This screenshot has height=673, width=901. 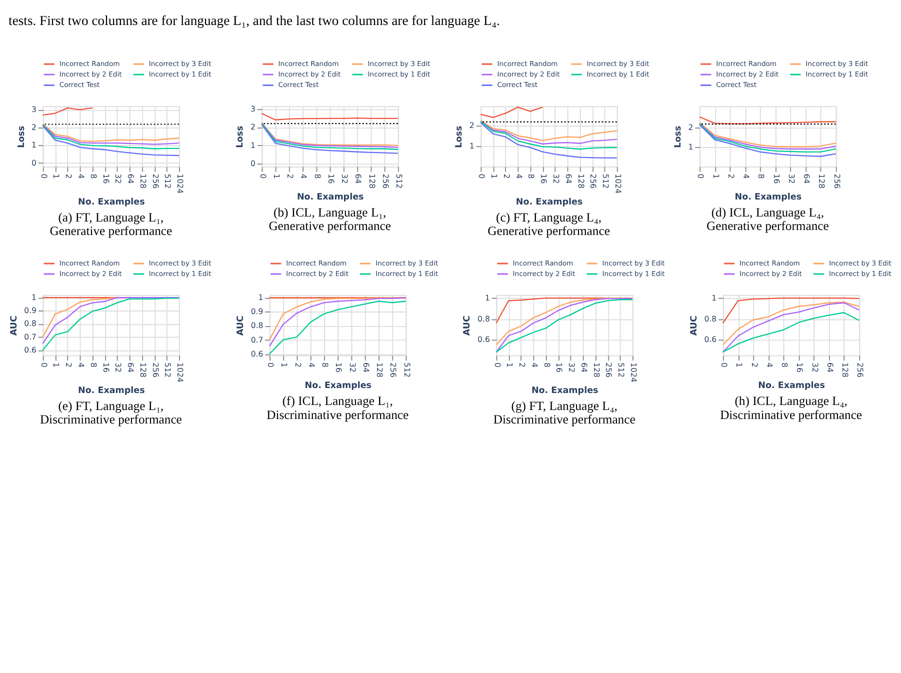 I want to click on text: (a) FT, Language L₁,, so click(x=111, y=217).